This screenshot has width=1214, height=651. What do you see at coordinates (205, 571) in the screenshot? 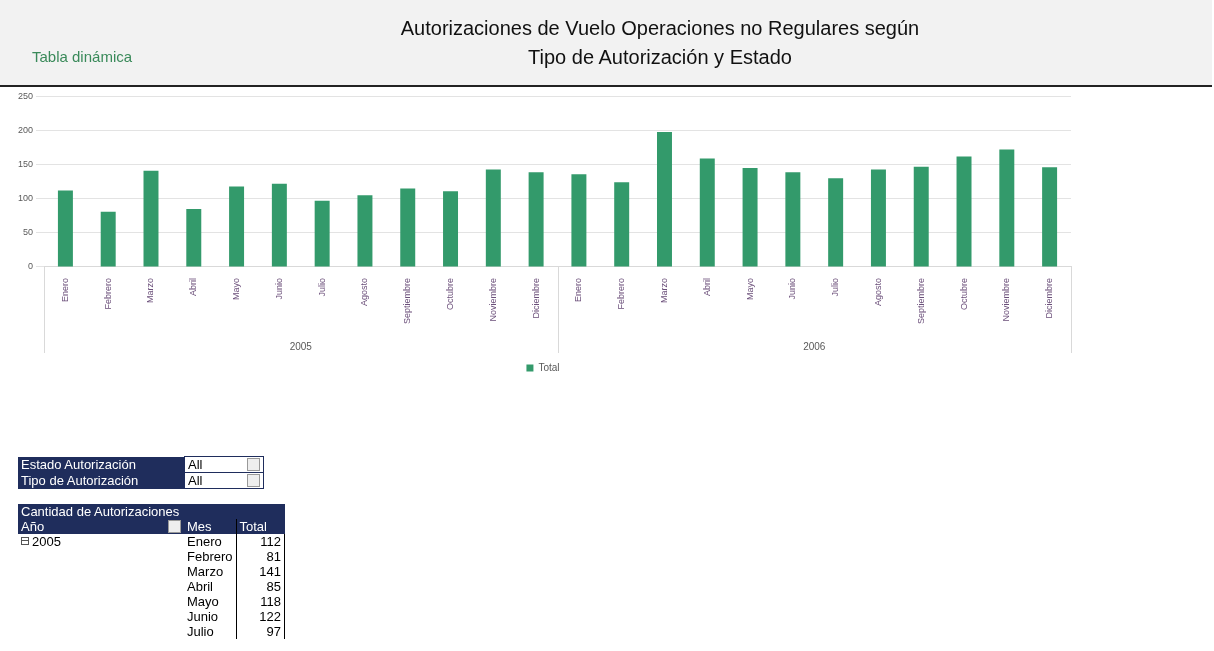
I see `text: Marzo` at bounding box center [205, 571].